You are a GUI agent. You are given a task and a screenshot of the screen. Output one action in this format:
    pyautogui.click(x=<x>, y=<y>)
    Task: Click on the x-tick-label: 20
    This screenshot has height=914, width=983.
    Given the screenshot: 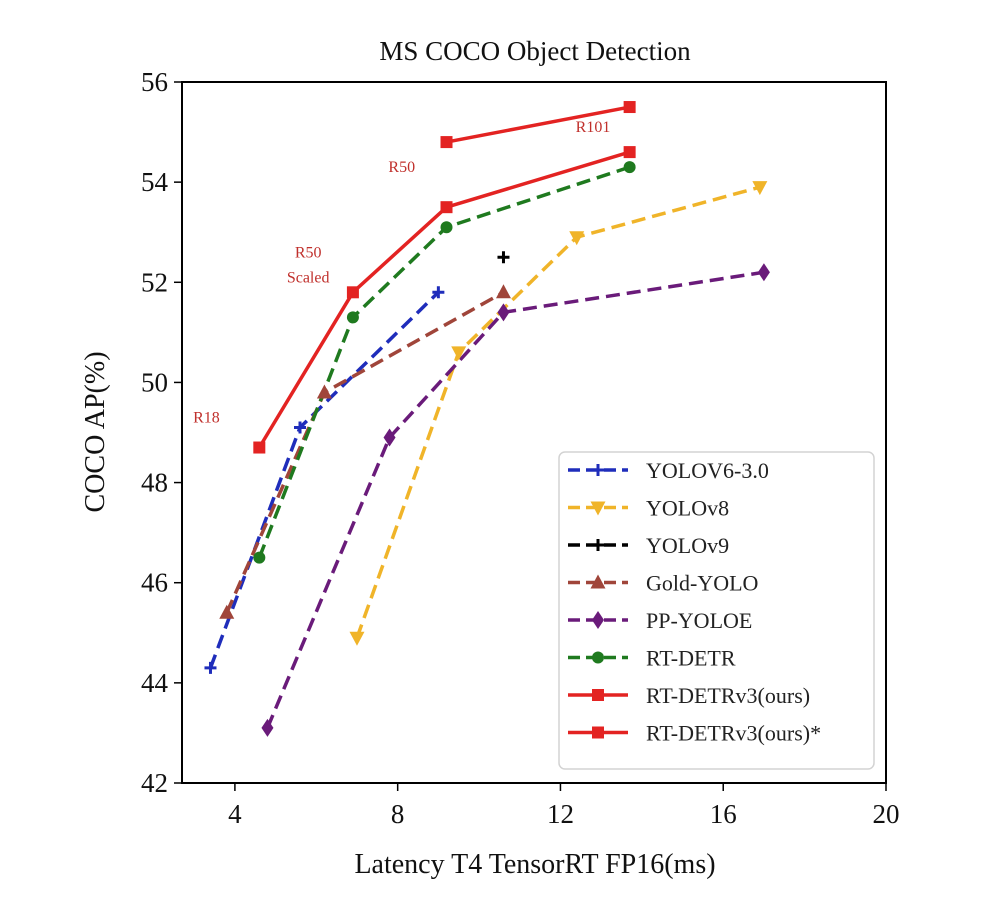 What is the action you would take?
    pyautogui.click(x=886, y=814)
    